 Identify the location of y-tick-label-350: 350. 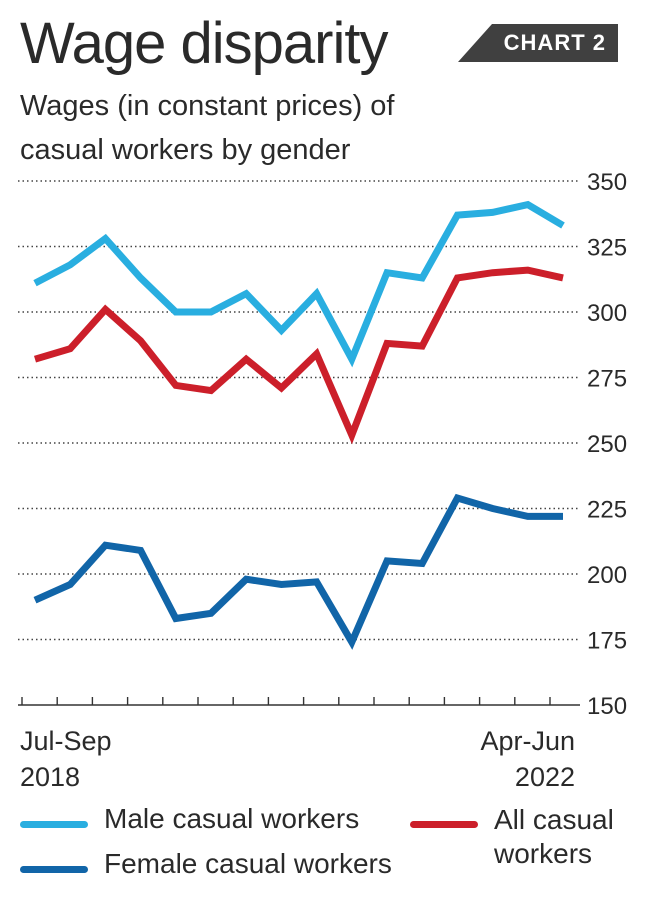
(607, 182).